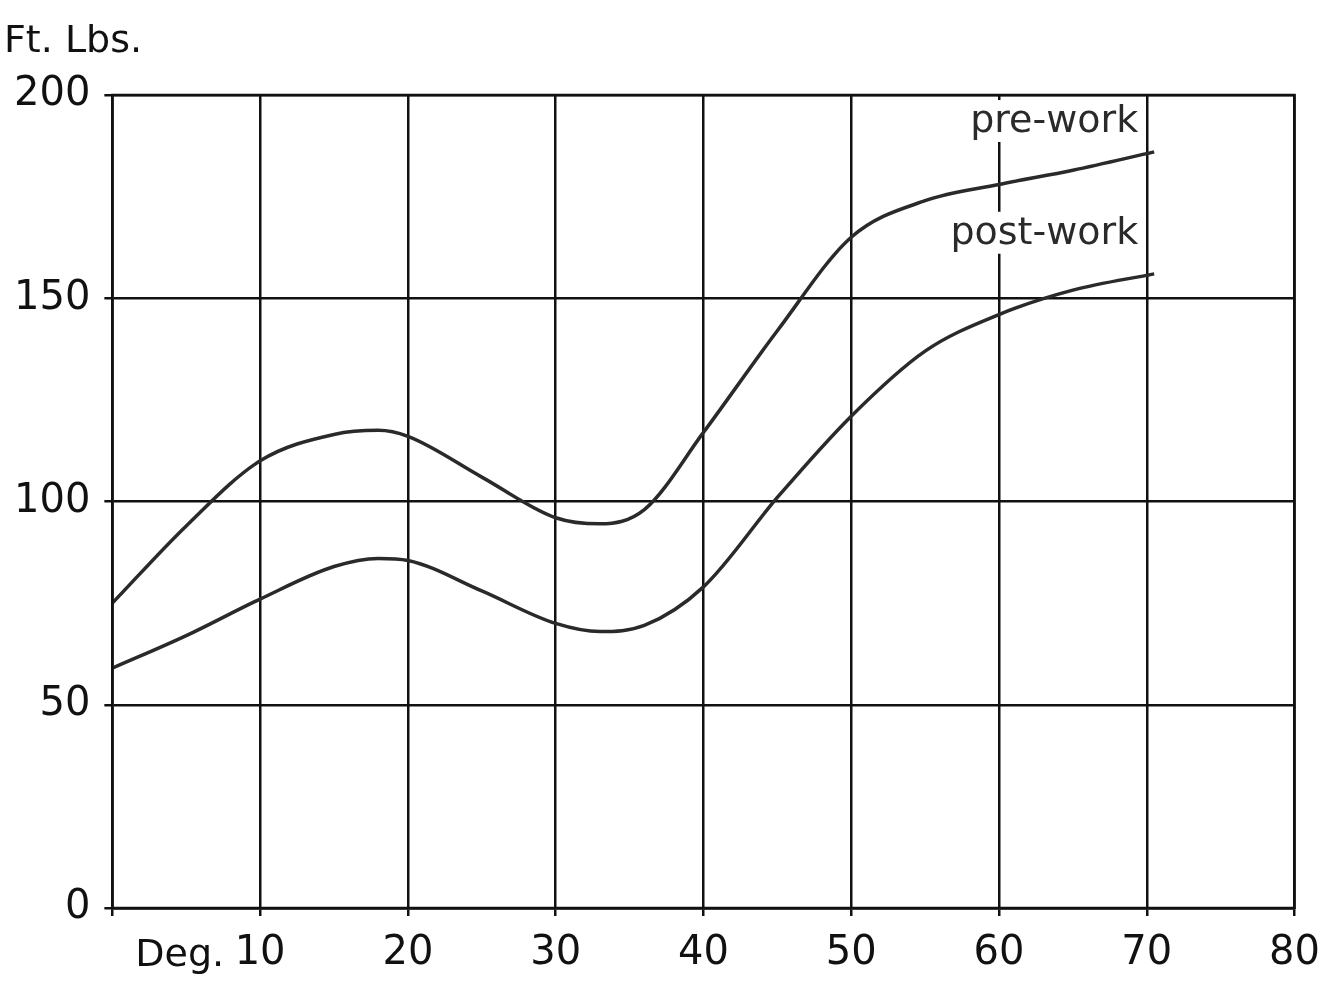  What do you see at coordinates (408, 950) in the screenshot?
I see `x-tick-label: 20` at bounding box center [408, 950].